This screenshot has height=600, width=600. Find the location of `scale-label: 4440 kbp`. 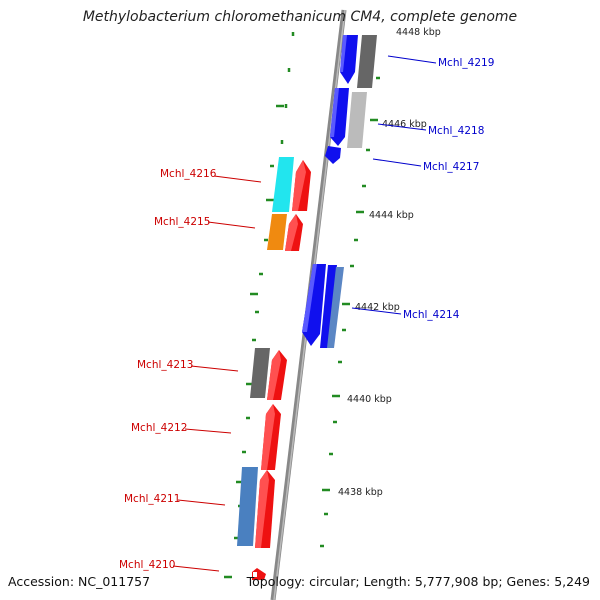

scale-label: 4440 kbp is located at coordinates (369, 399).